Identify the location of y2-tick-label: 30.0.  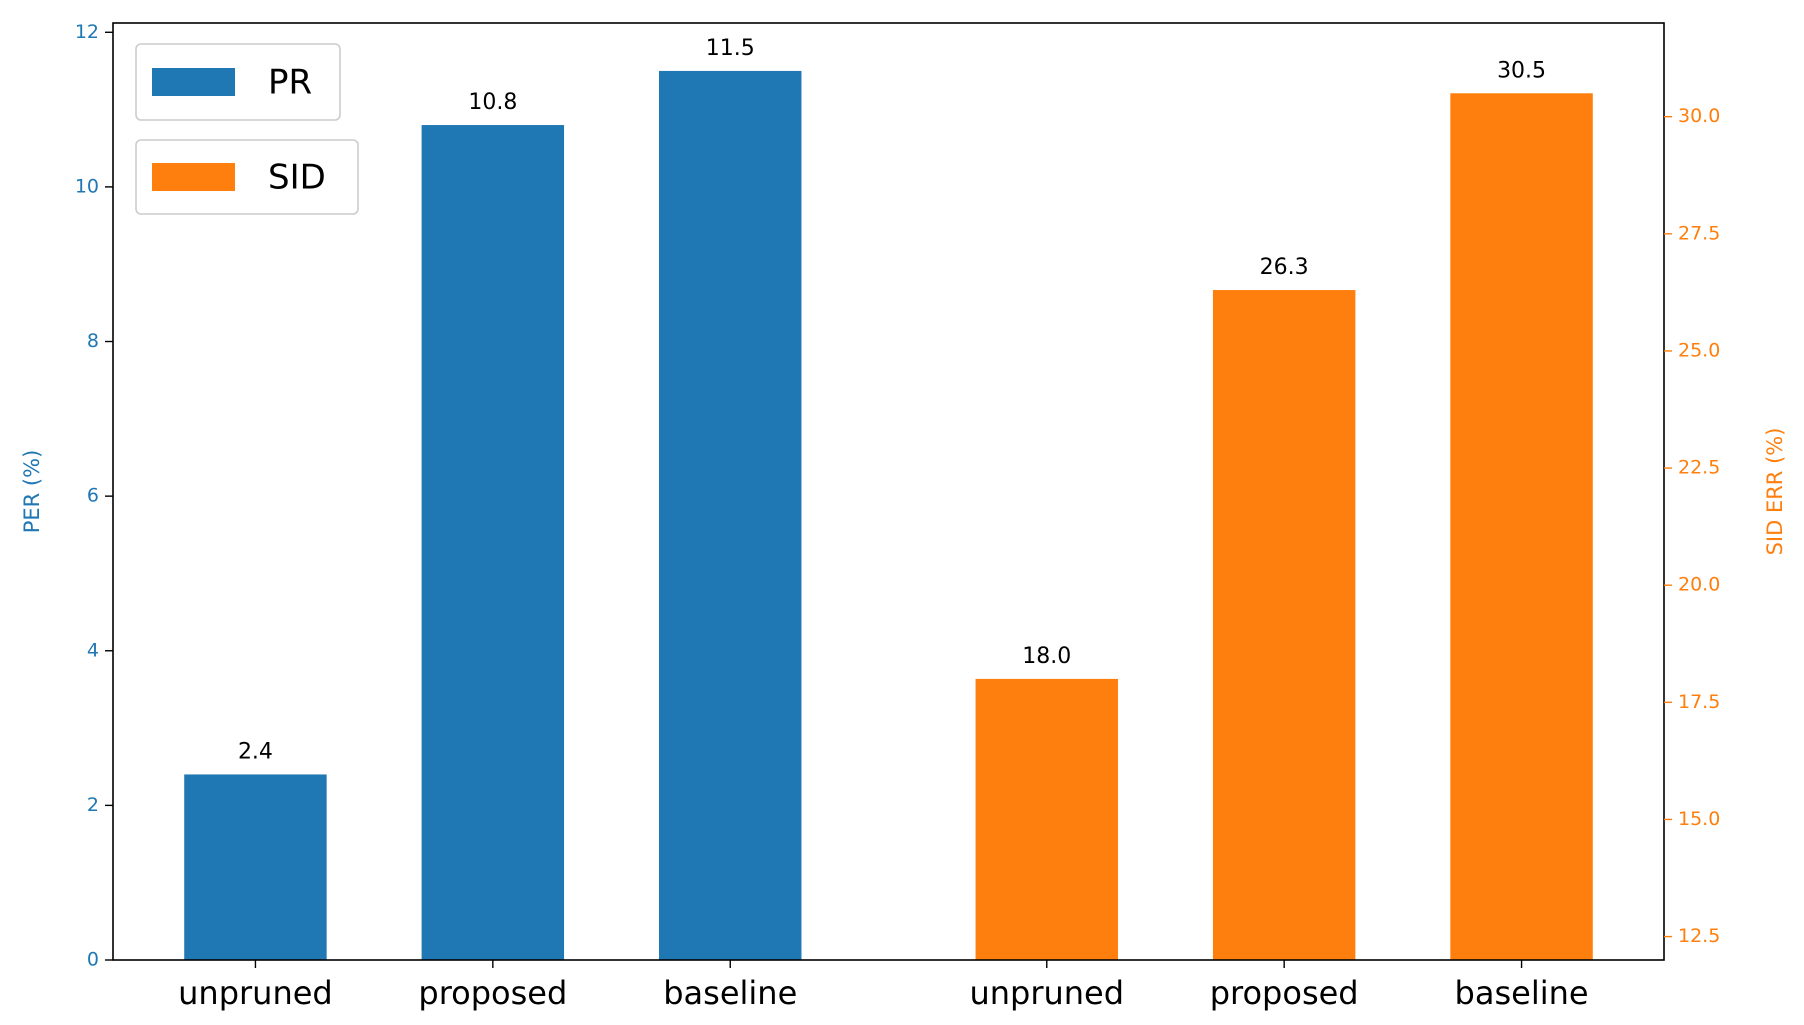
(1699, 116).